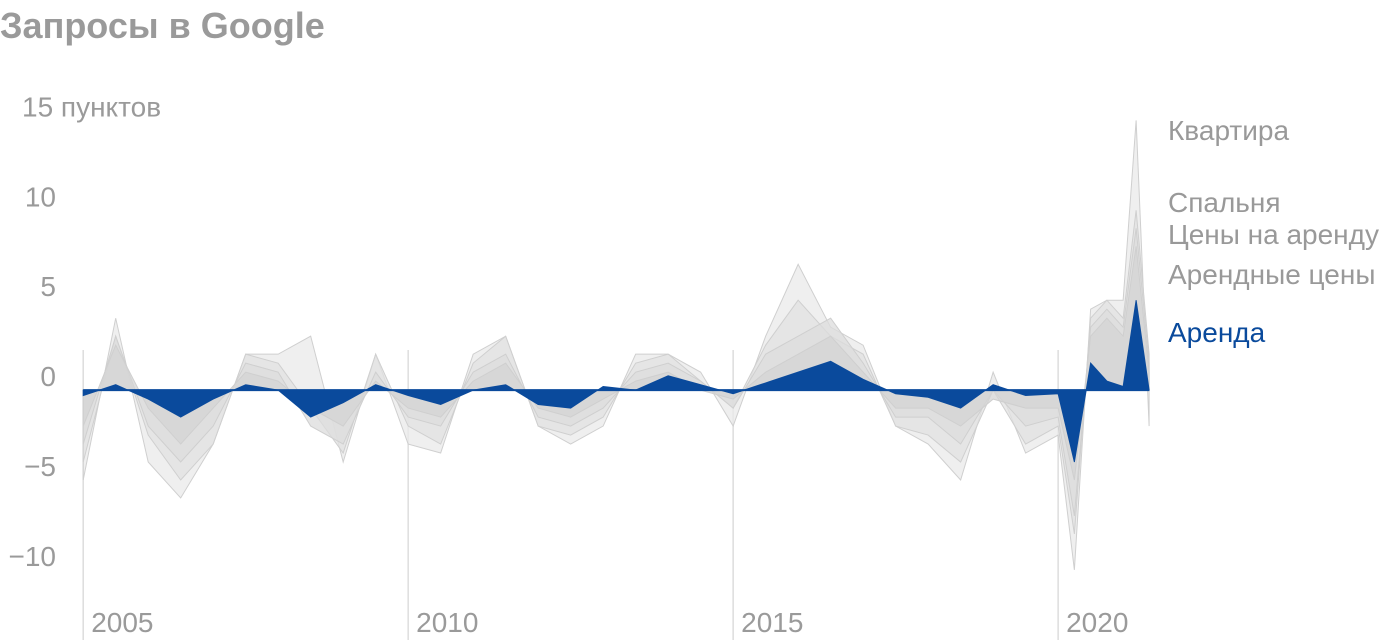  Describe the element at coordinates (1097, 622) in the screenshot. I see `x-tick-label: 2020` at that location.